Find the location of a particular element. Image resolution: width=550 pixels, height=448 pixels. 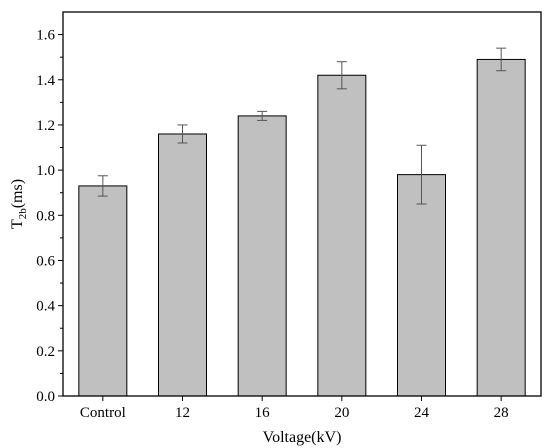

x-tick-label: 12 is located at coordinates (182, 413).